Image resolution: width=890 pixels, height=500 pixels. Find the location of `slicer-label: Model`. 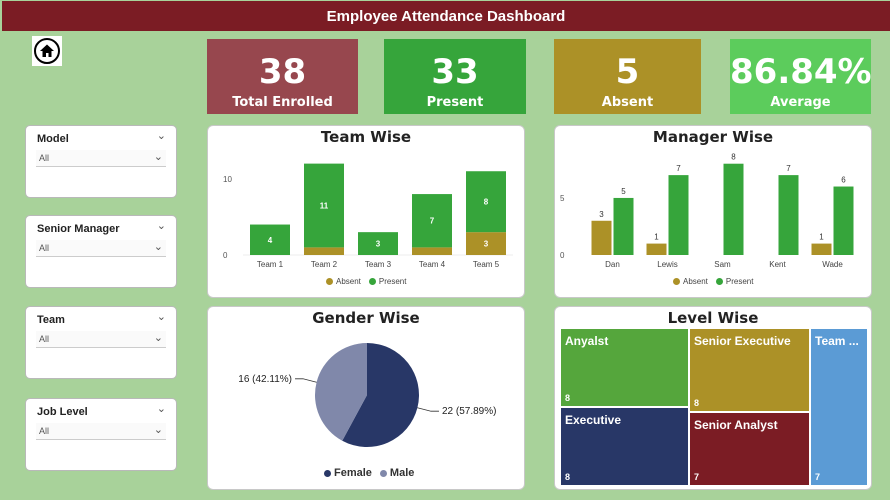

slicer-label: Model is located at coordinates (53, 139).